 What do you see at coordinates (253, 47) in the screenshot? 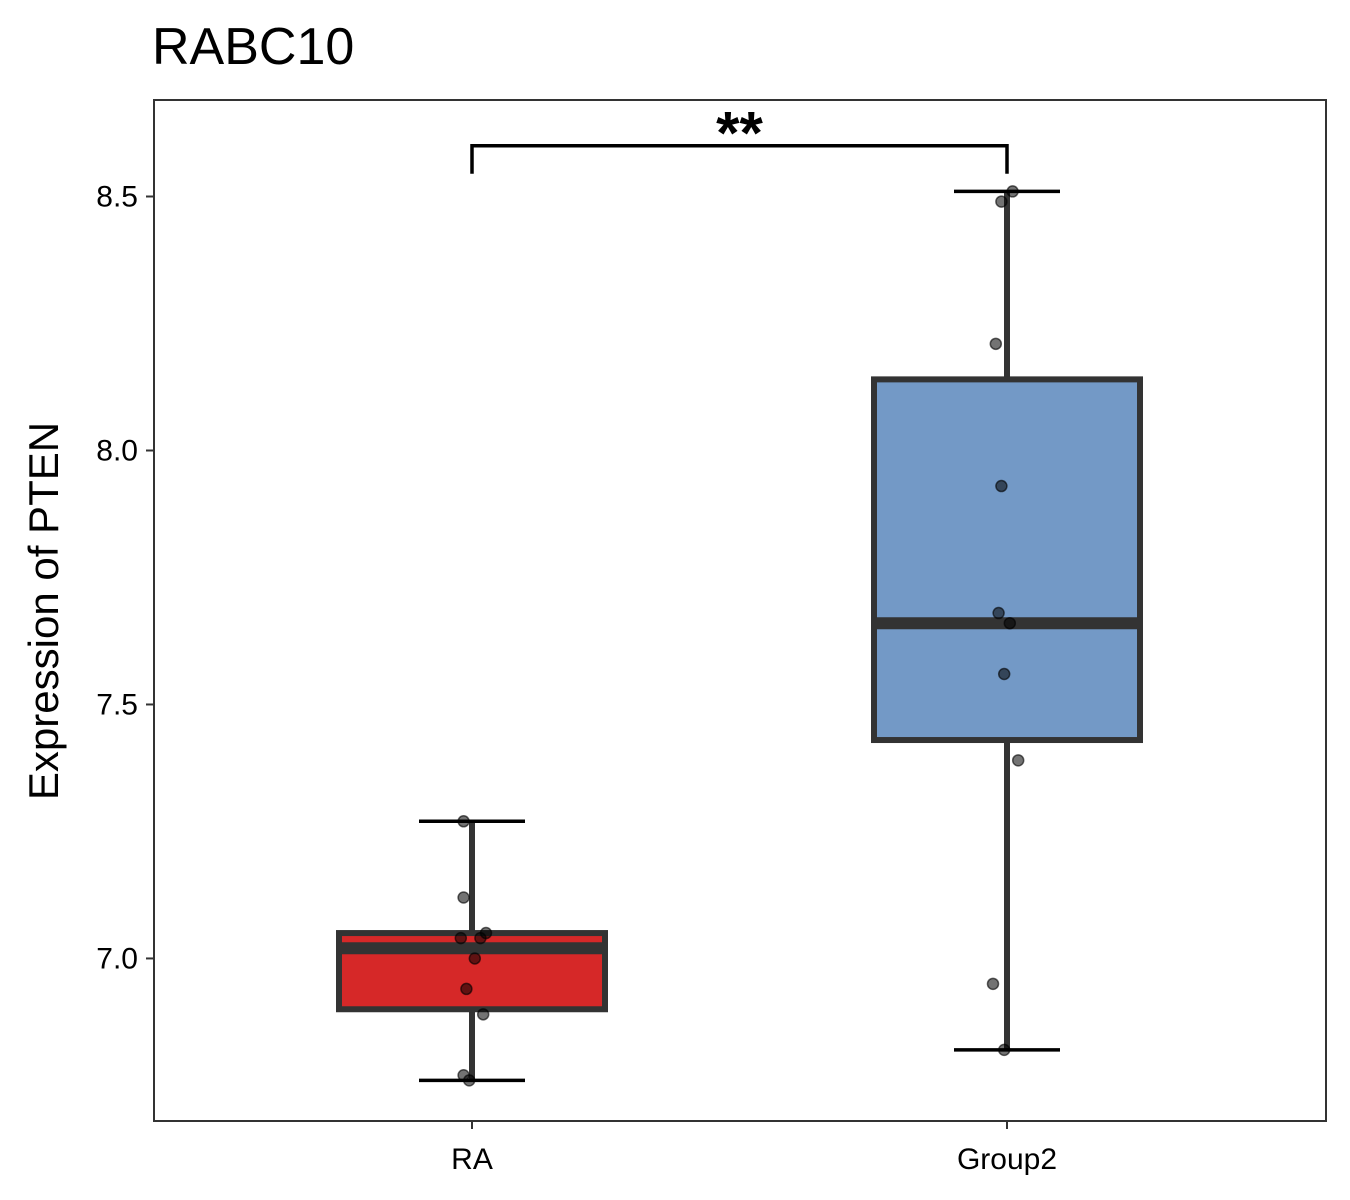
I see `chart-title: RABC10` at bounding box center [253, 47].